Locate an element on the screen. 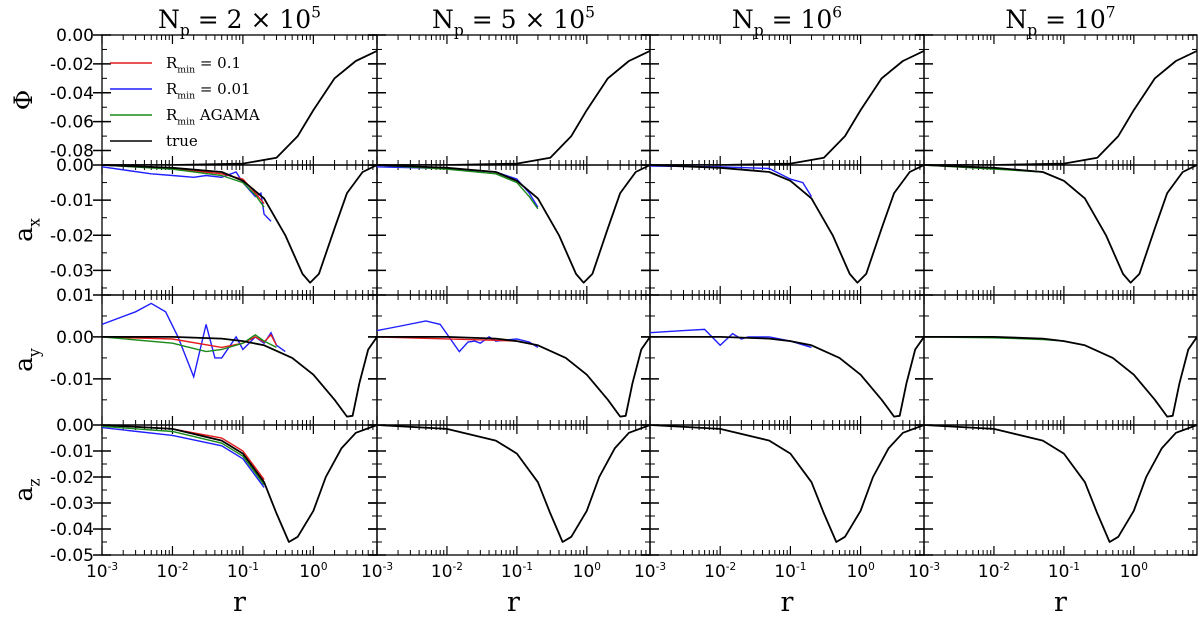 The width and height of the screenshot is (1200, 622). legend-label-4: true is located at coordinates (182, 141).